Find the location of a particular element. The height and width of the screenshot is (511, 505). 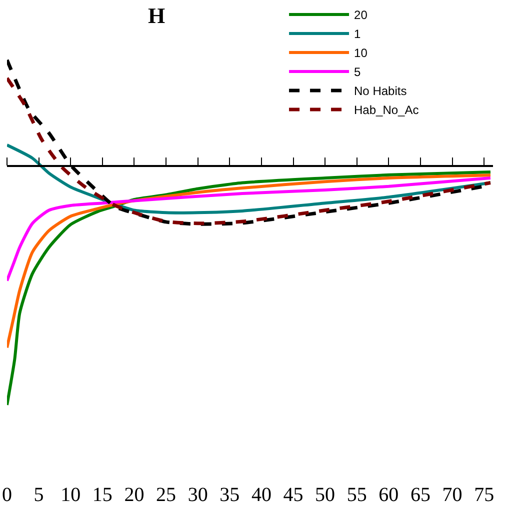

x-tick-label: 70 is located at coordinates (452, 495).